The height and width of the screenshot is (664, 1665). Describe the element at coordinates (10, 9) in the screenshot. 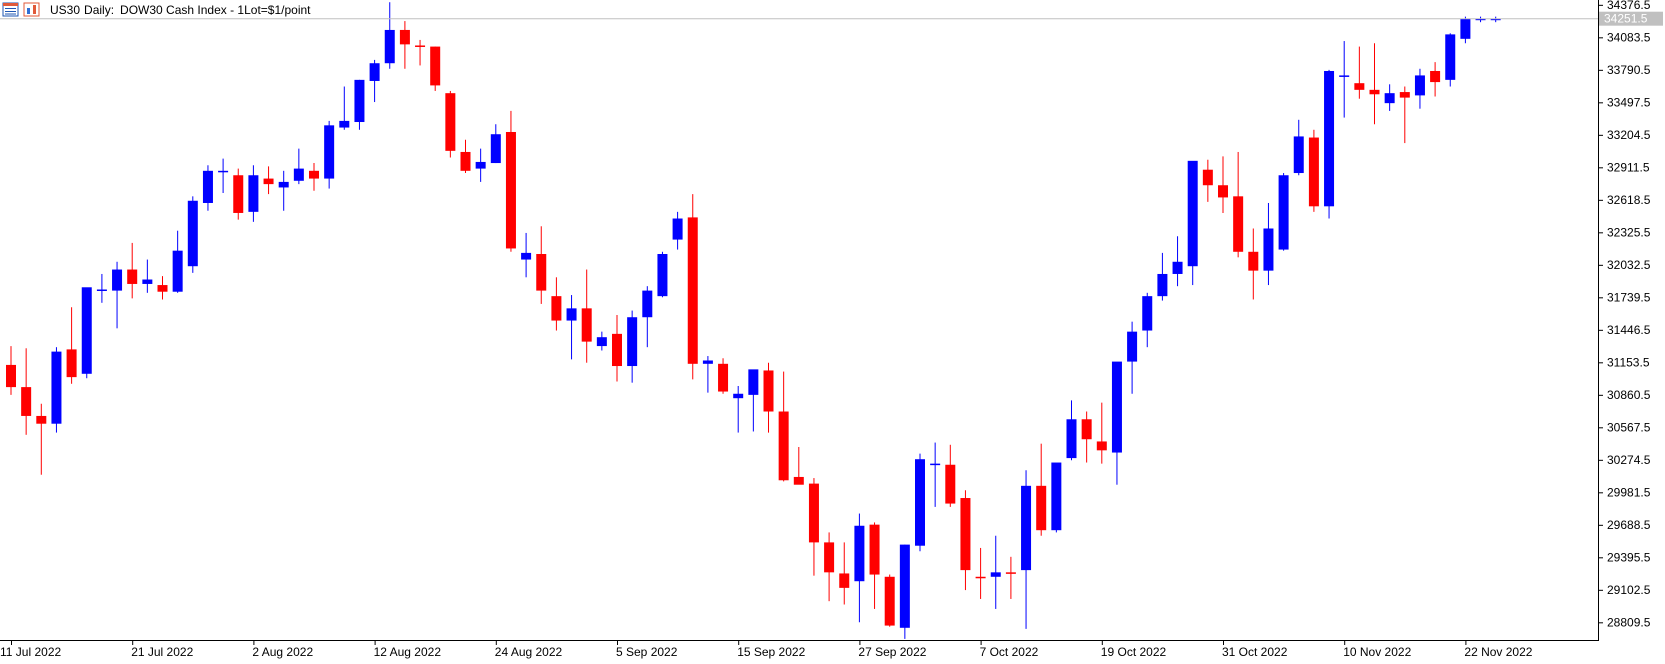

I see `spreadsheet-icon` at that location.